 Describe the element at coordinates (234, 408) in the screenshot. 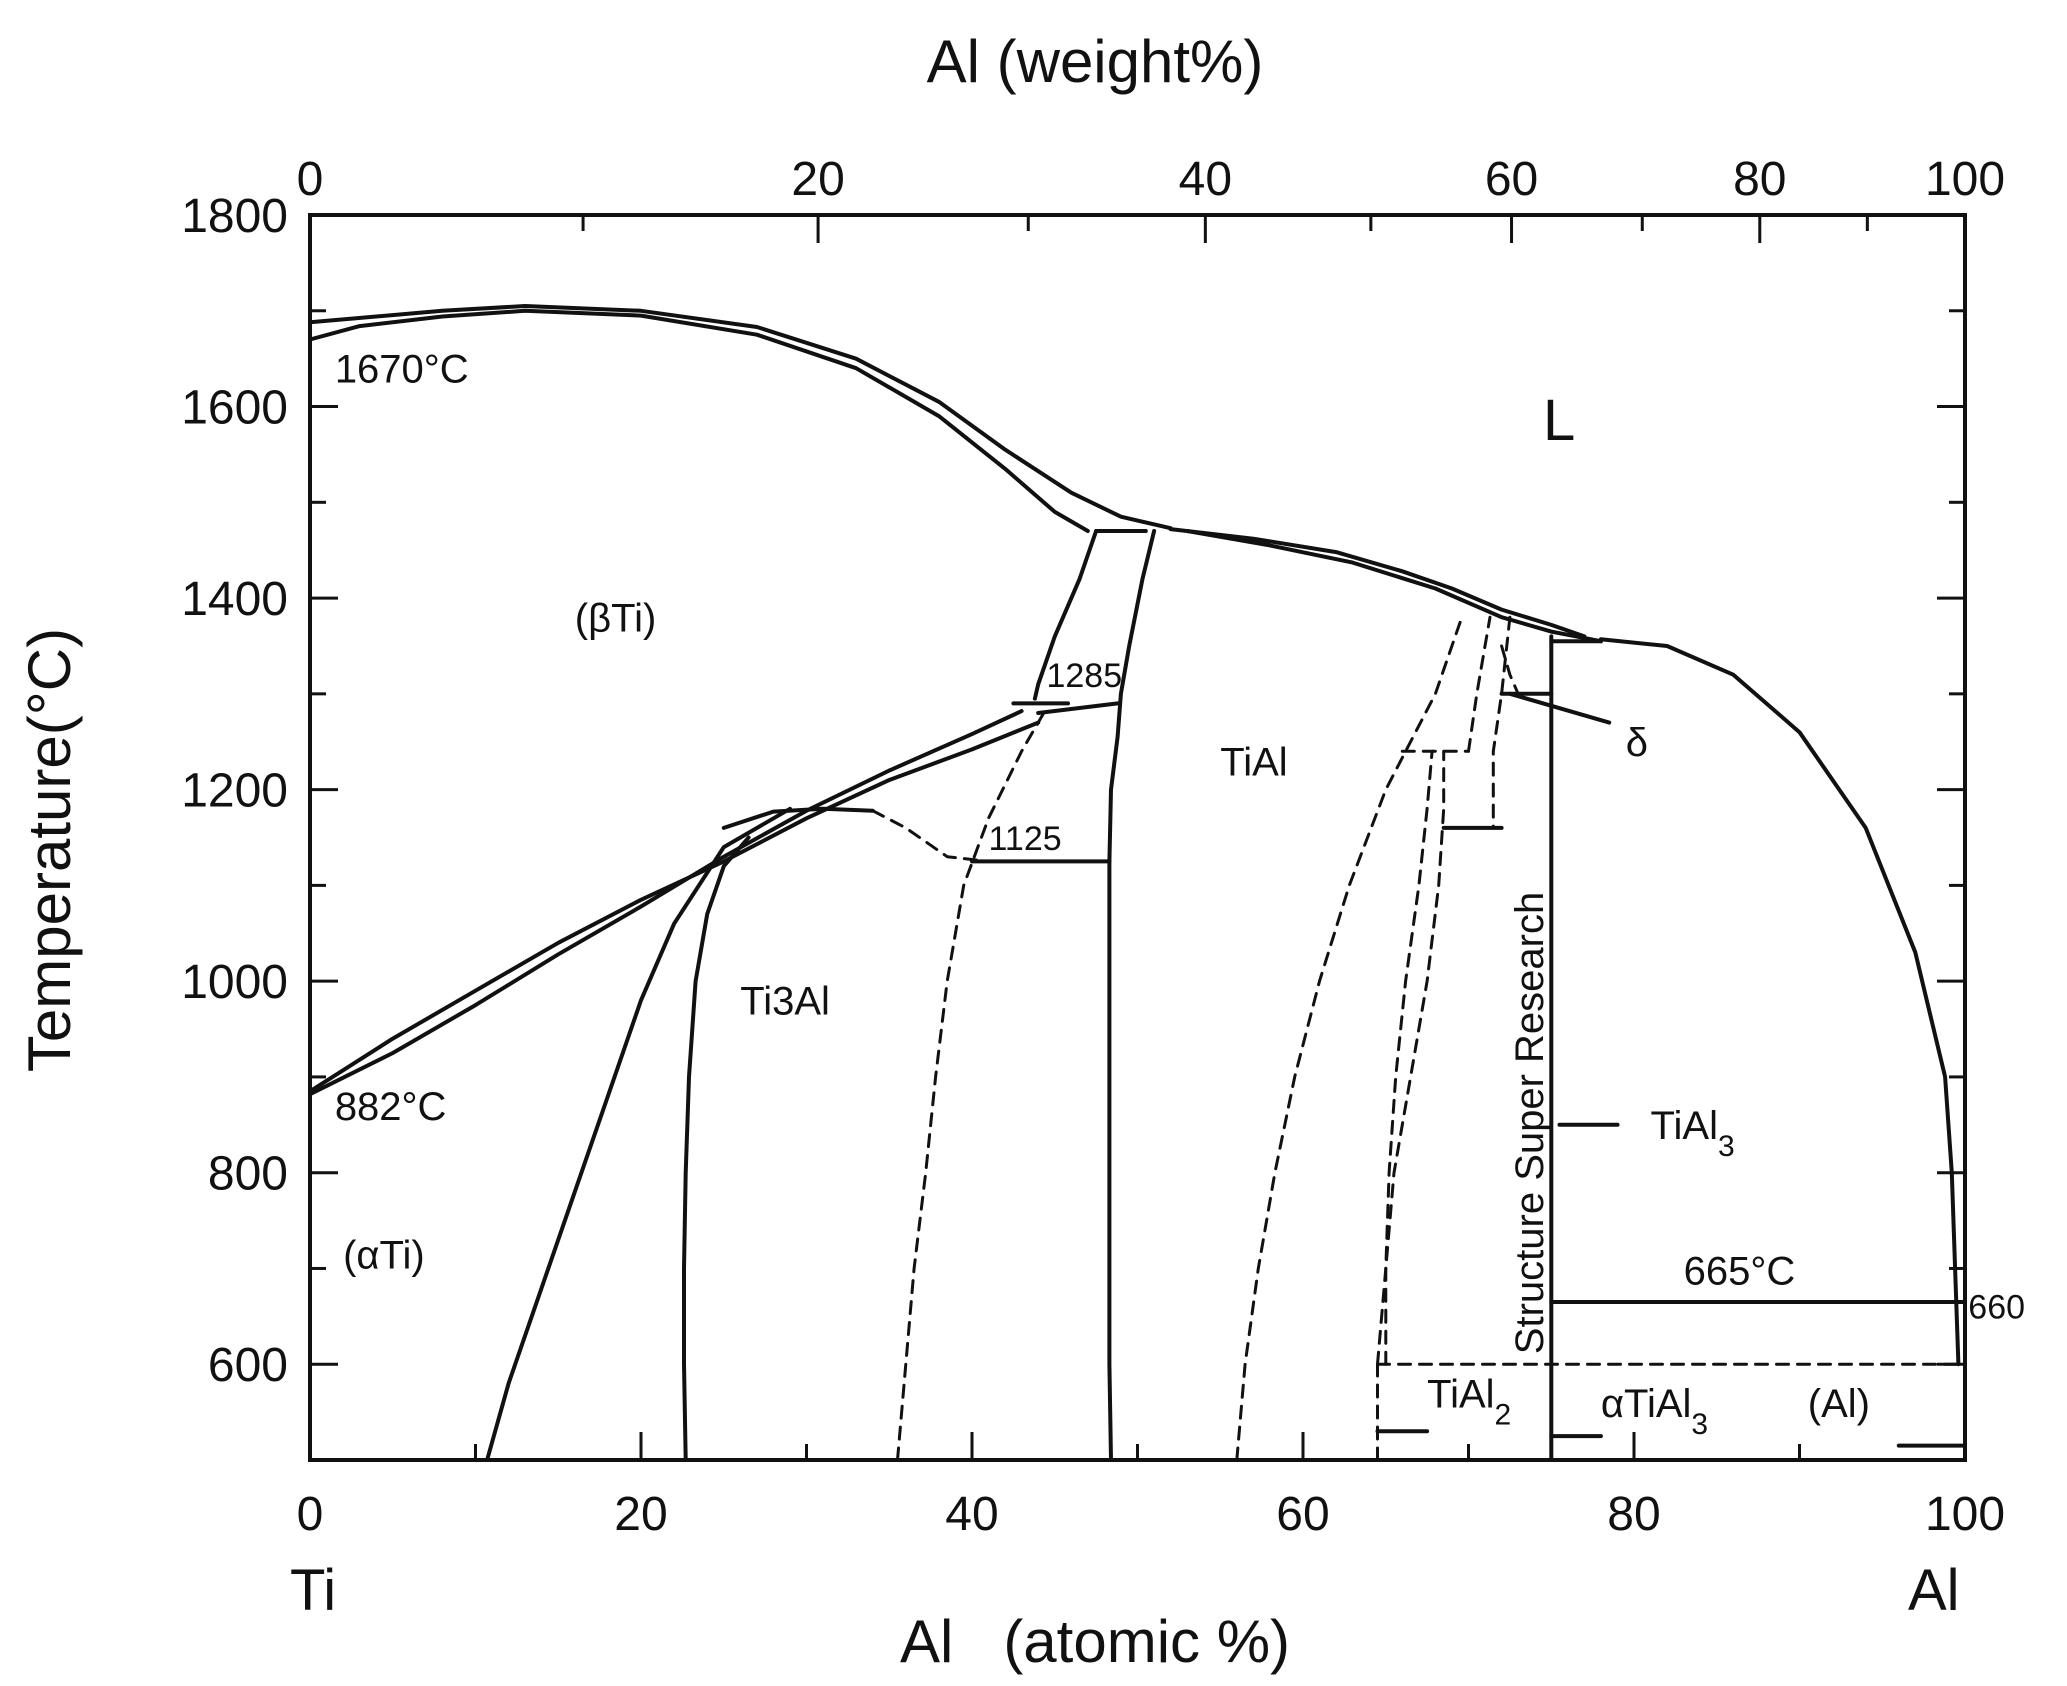

I see `y-tick-label: 1600` at that location.